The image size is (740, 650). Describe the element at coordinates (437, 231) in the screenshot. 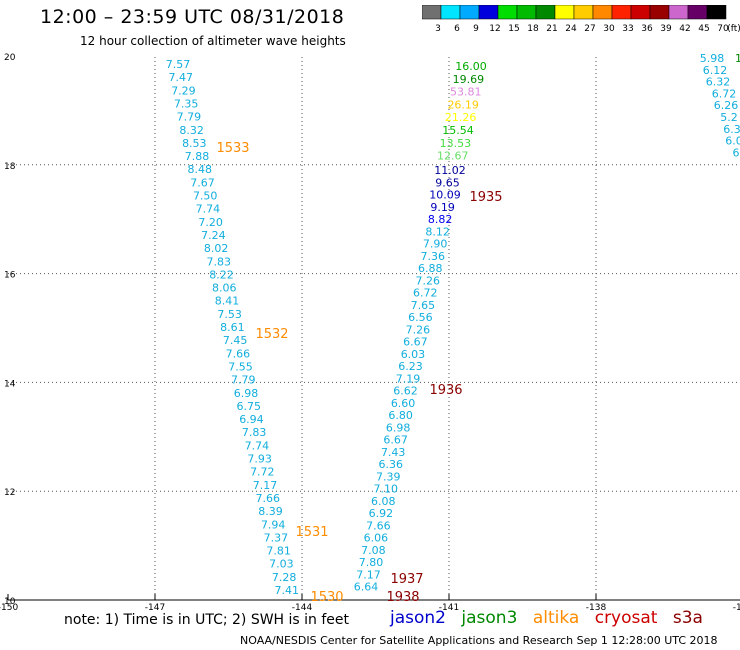

I see `swh-value: 8.12` at that location.